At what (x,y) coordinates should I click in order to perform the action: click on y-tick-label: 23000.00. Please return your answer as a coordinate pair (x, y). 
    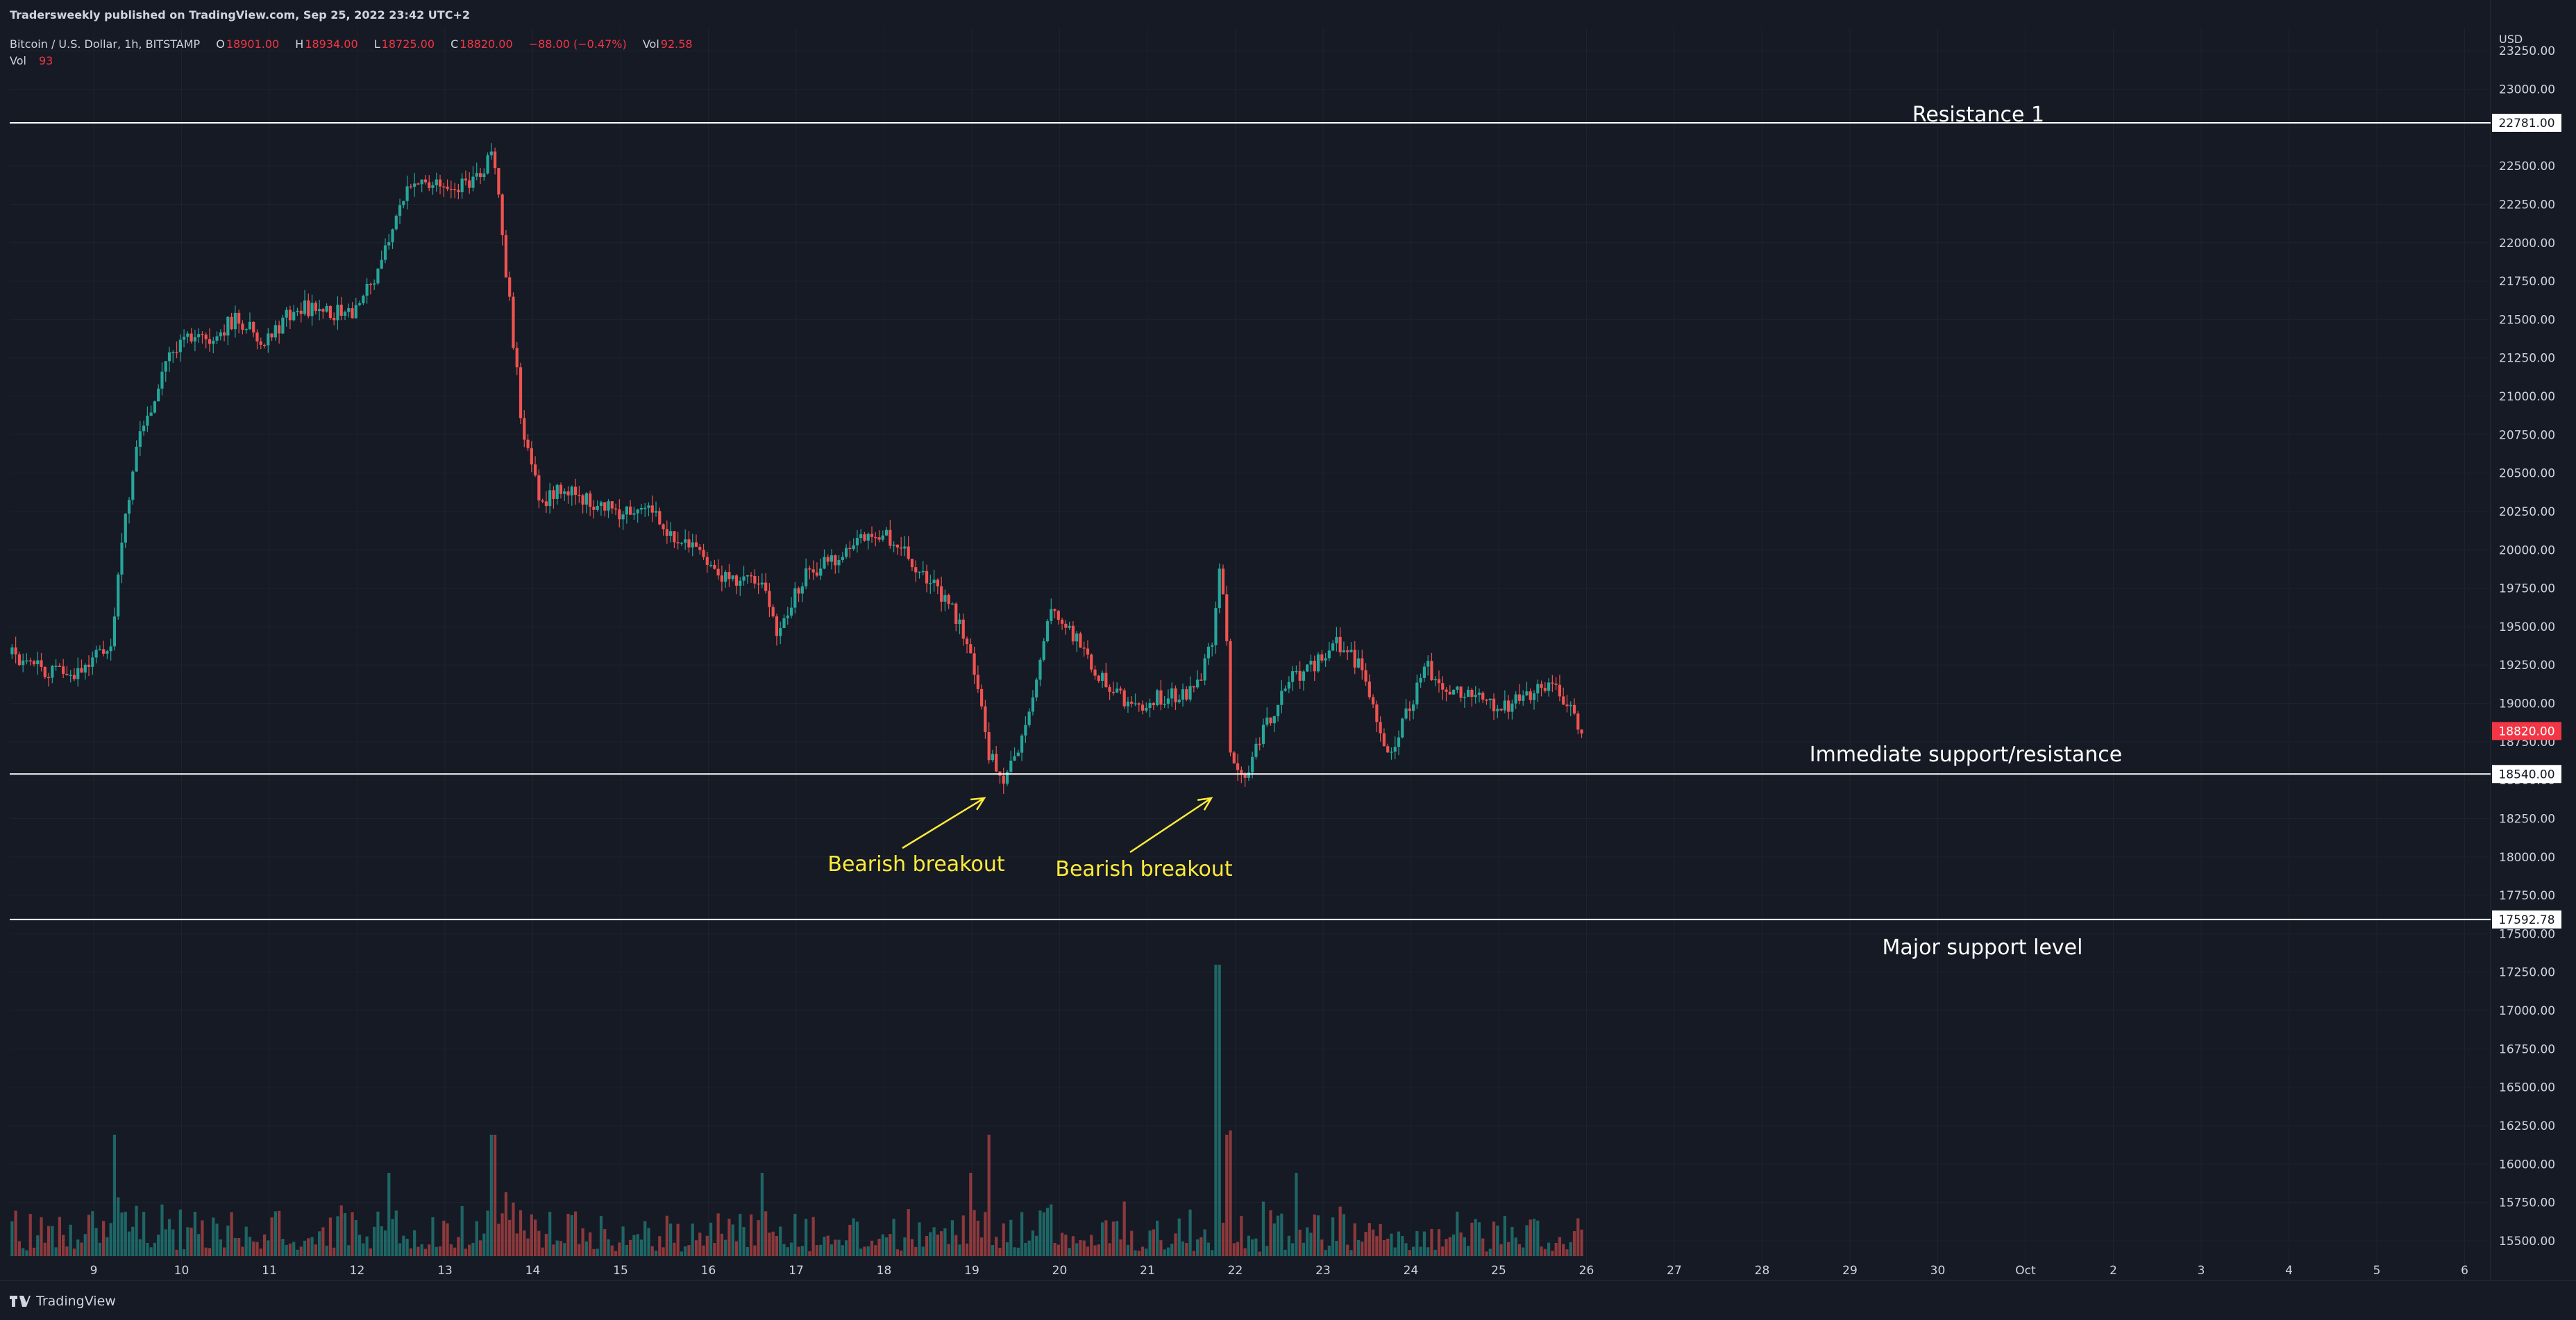
    Looking at the image, I should click on (2527, 90).